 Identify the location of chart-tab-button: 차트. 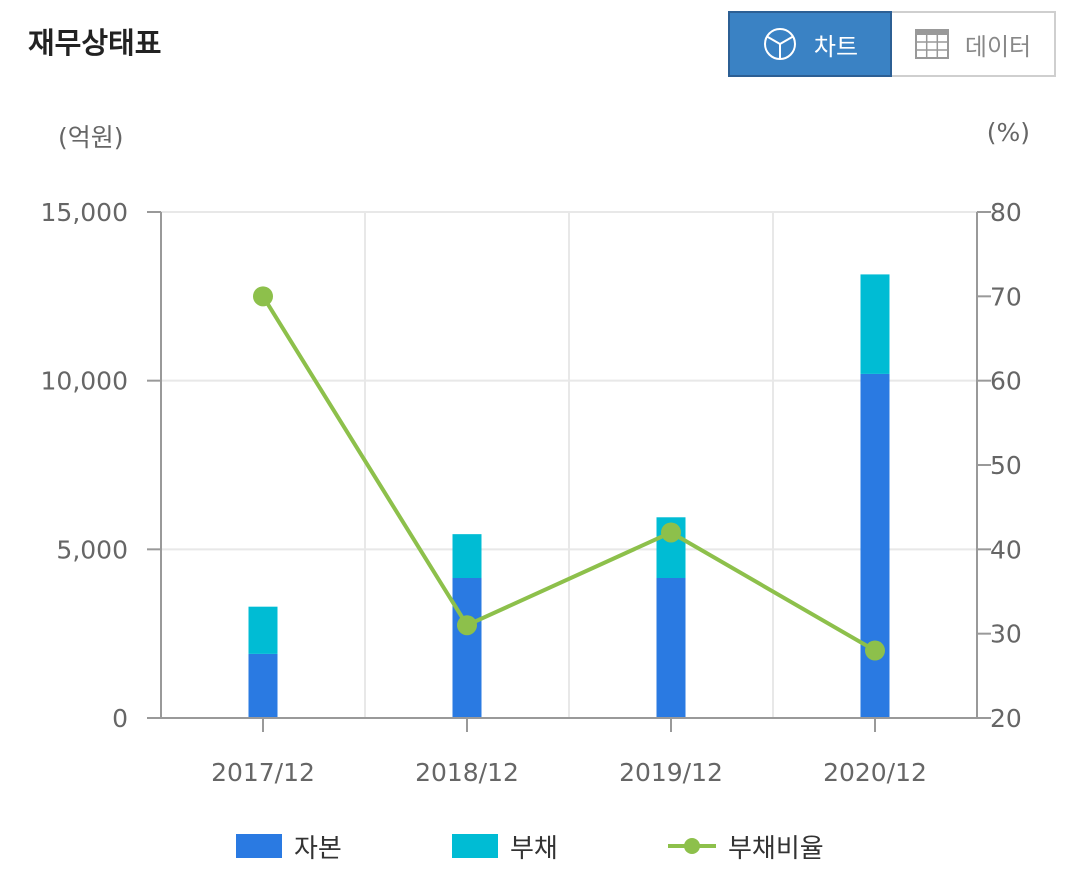
(810, 44).